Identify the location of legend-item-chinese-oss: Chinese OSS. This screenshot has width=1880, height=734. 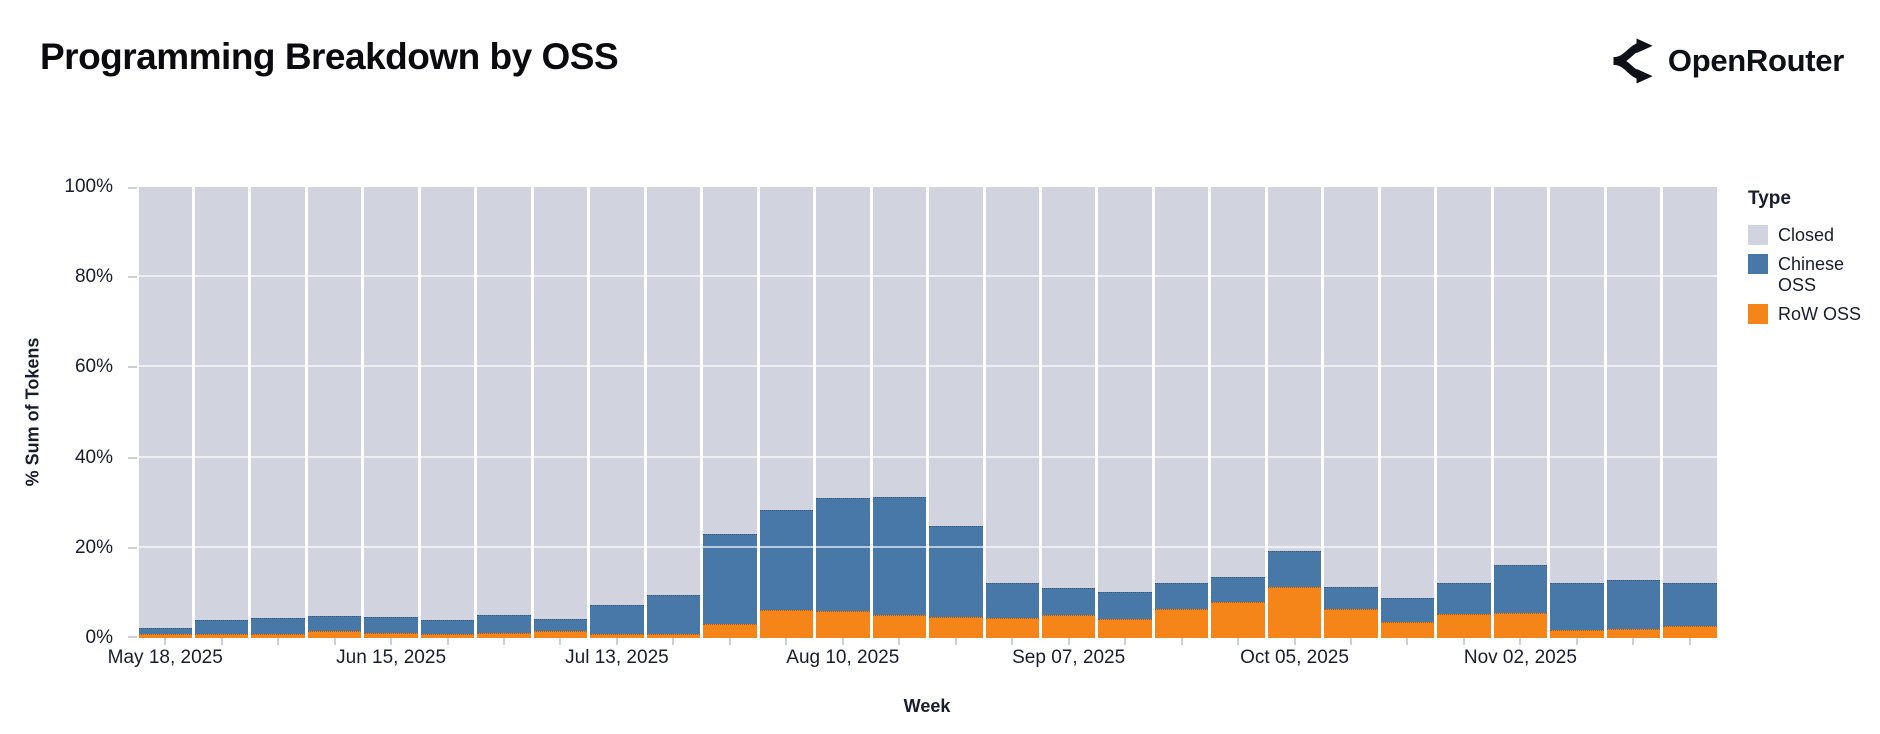
(1814, 275).